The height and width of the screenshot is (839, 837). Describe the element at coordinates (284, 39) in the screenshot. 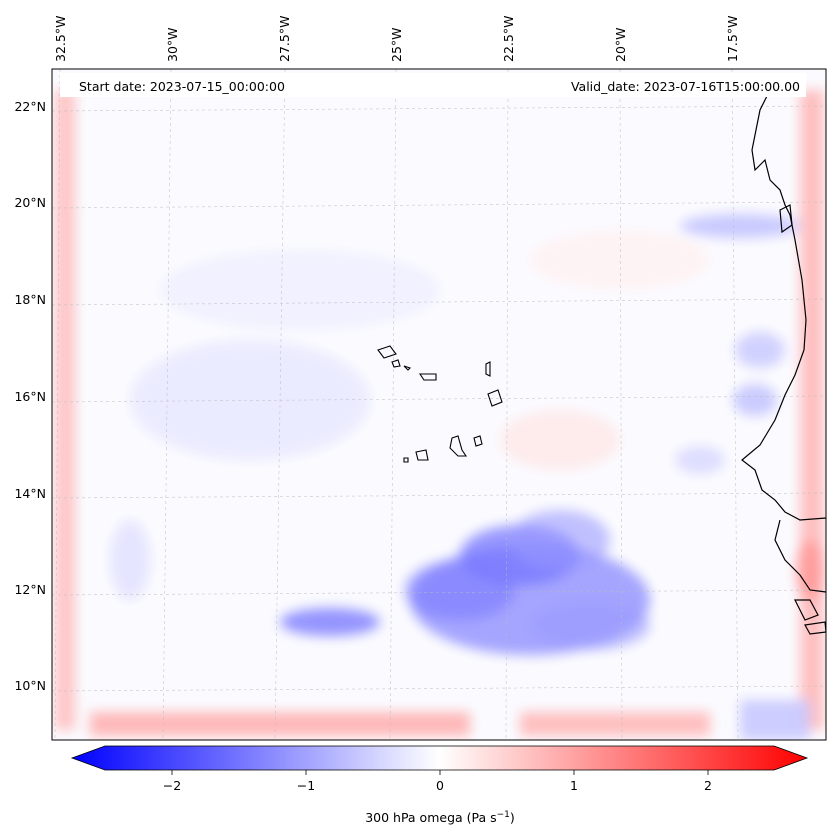

I see `lon-label-2: 27.5°W` at that location.